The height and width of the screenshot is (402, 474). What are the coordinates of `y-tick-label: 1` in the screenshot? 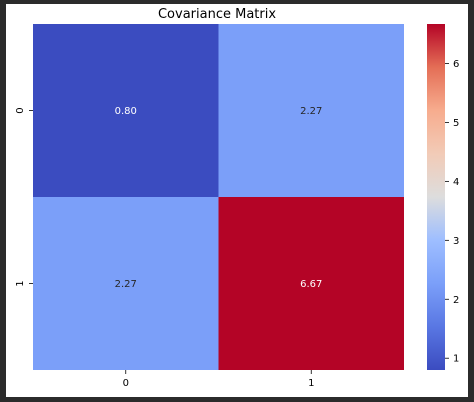 It's located at (20, 283).